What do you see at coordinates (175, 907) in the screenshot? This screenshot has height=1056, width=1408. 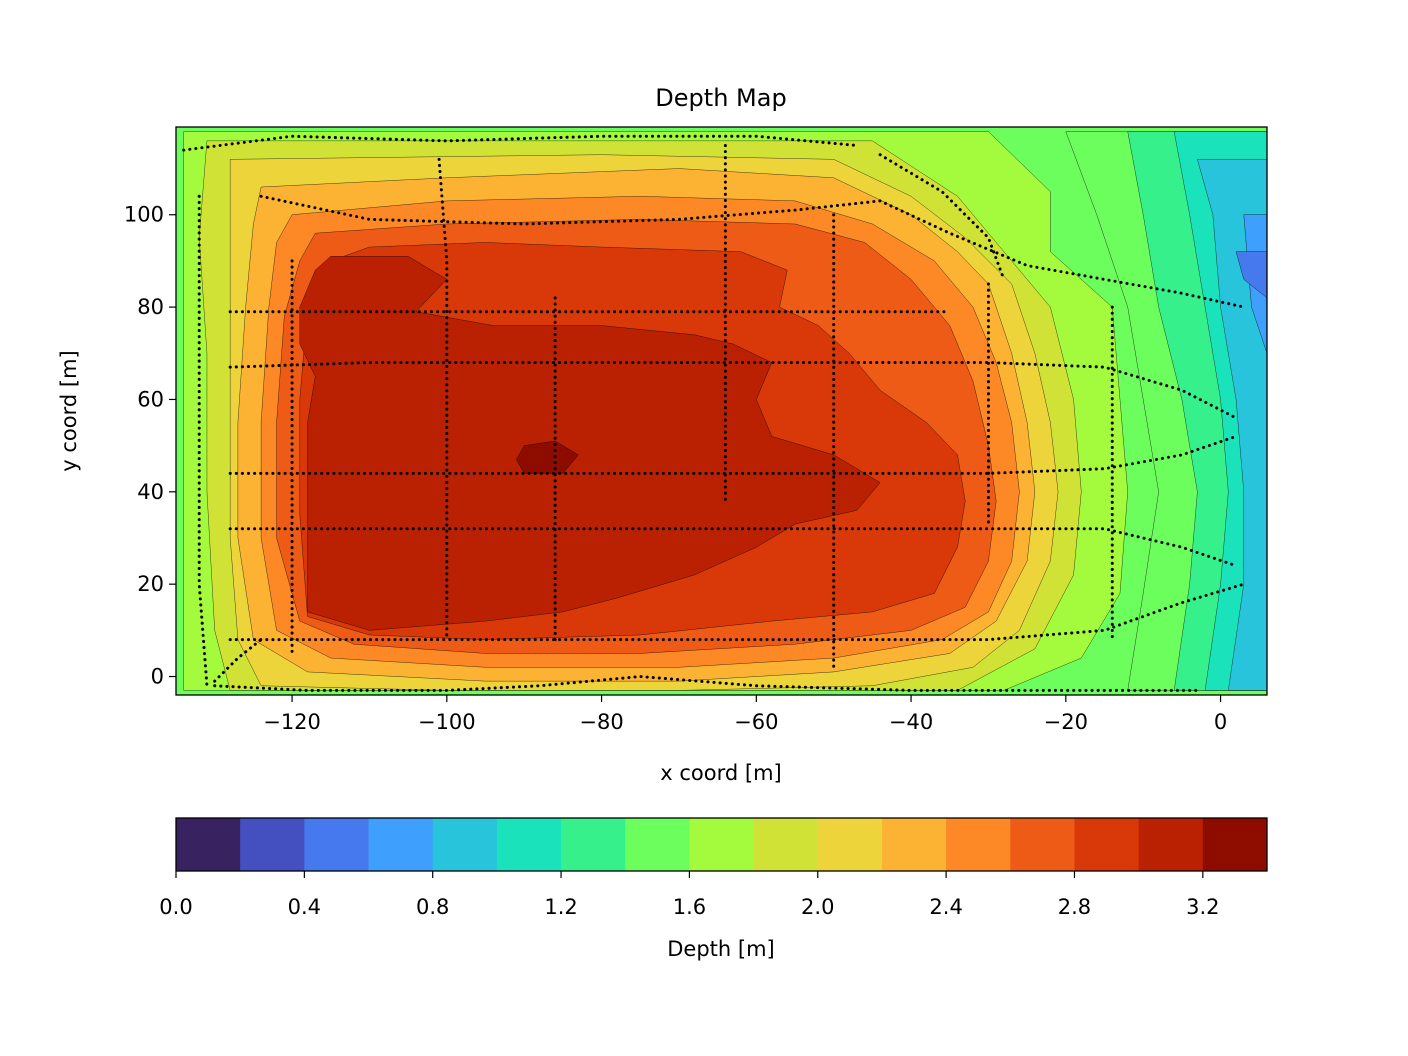 I see `colorbar-tick-label: 0.0` at bounding box center [175, 907].